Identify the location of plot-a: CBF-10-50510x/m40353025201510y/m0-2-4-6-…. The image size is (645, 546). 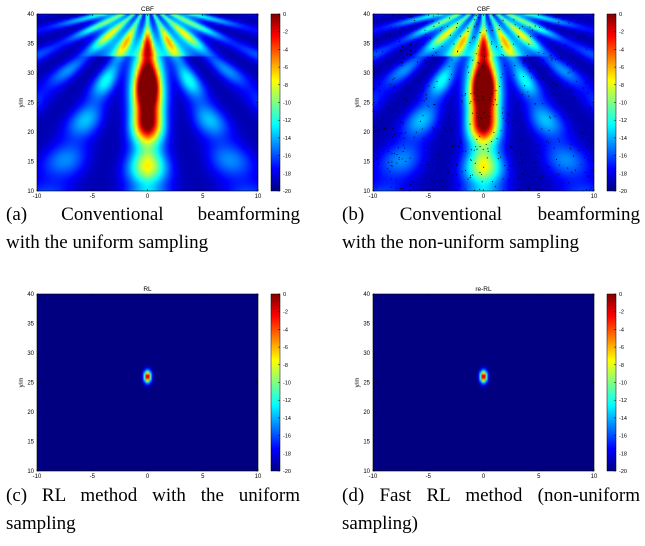
(155, 103).